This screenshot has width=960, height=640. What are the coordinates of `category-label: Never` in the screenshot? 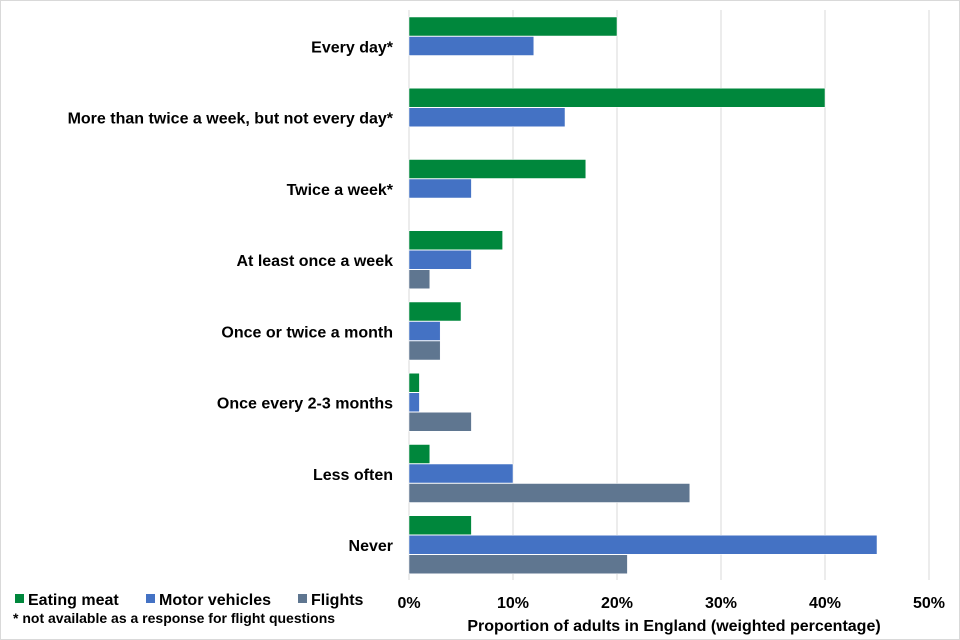 It's located at (371, 546).